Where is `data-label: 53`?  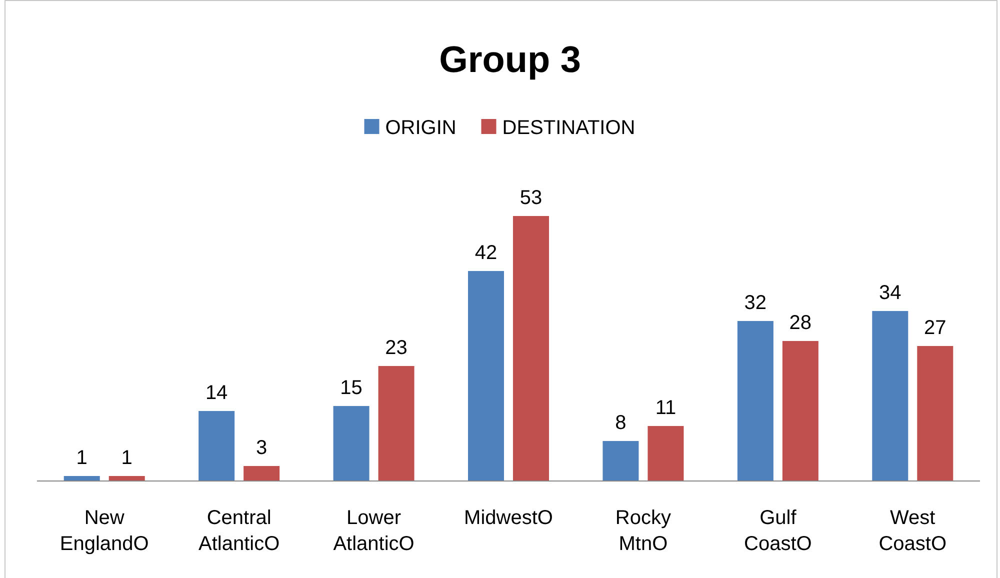 data-label: 53 is located at coordinates (531, 198).